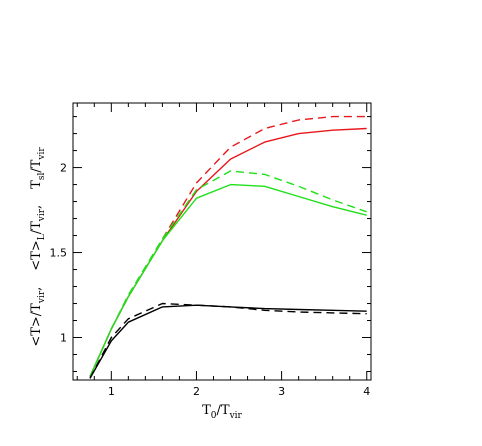 Image resolution: width=482 pixels, height=446 pixels. Describe the element at coordinates (206, 410) in the screenshot. I see `x-axis-title-main: T` at that location.